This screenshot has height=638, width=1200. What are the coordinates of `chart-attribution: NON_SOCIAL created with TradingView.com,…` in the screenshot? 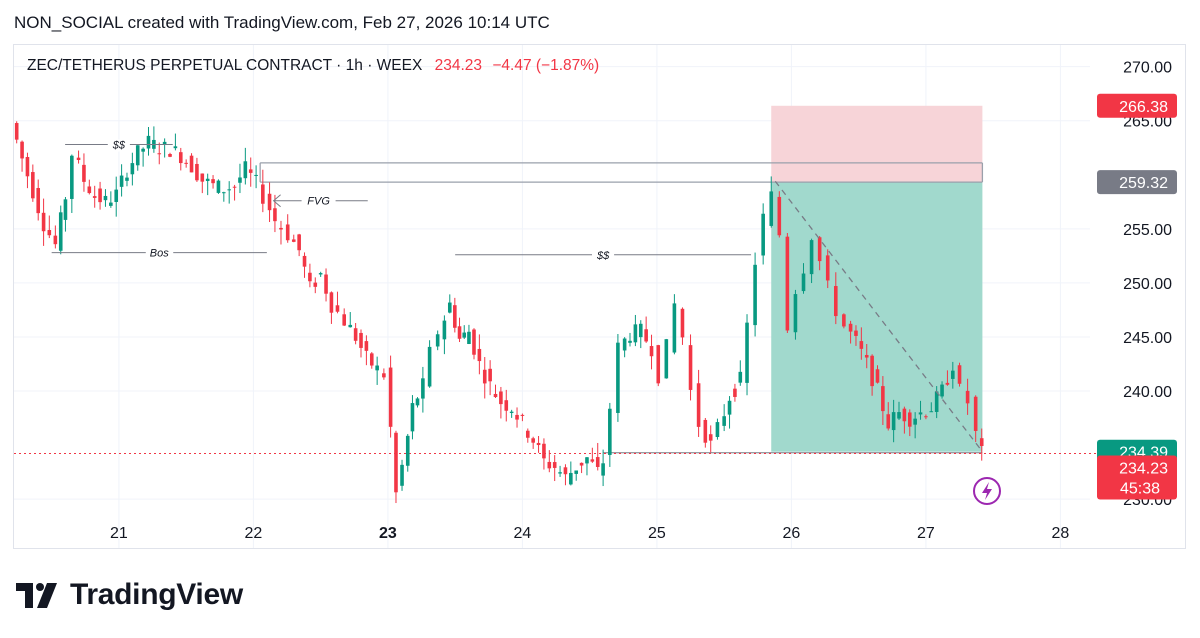 It's located at (282, 22).